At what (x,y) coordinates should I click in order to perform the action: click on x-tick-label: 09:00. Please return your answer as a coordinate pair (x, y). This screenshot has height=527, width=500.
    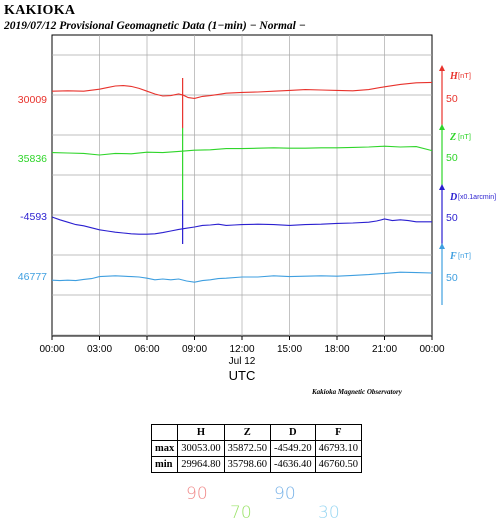
    Looking at the image, I should click on (194, 349).